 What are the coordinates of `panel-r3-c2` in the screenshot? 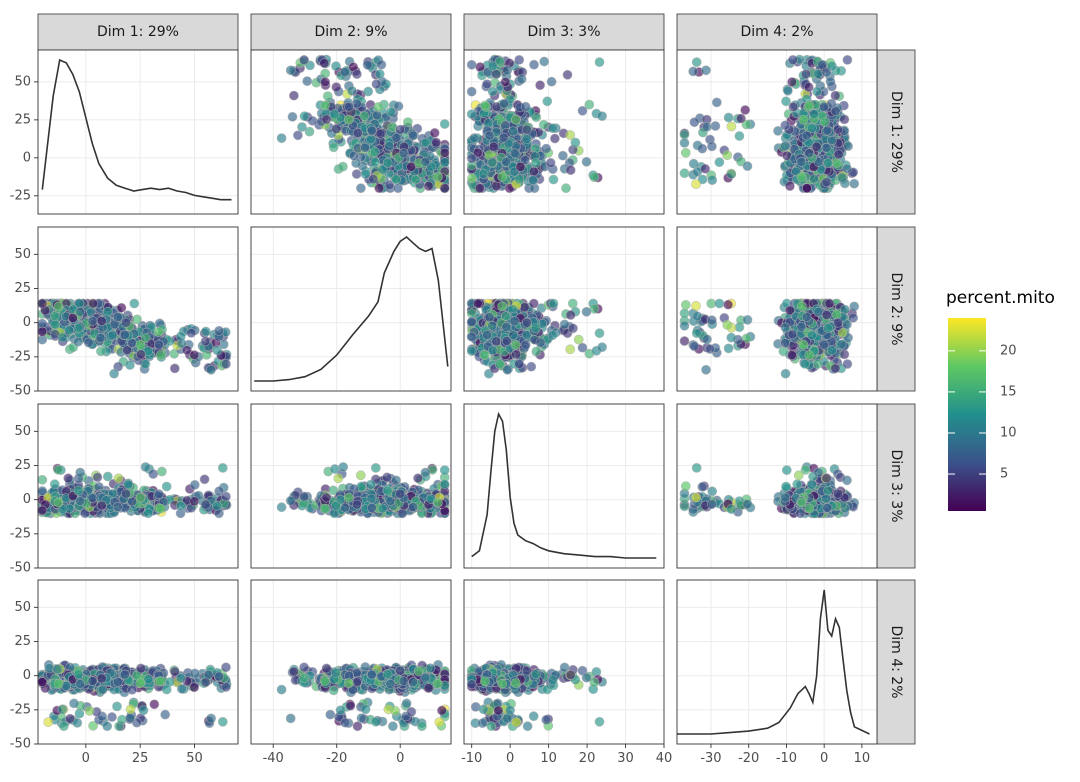 It's located at (351, 486).